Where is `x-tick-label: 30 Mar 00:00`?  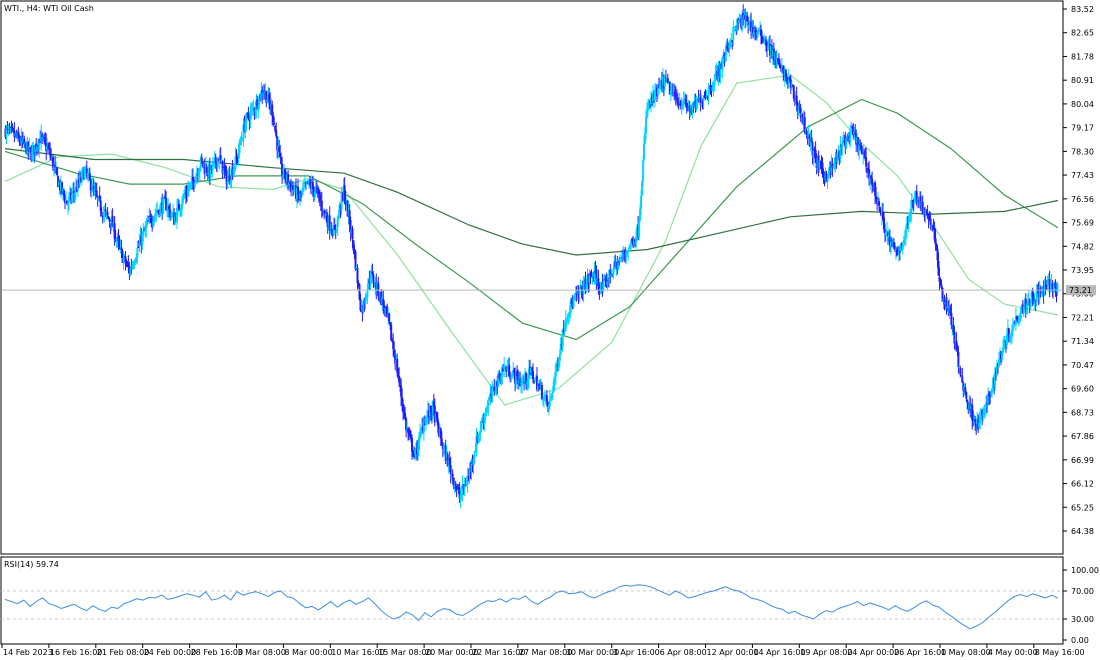 x-tick-label: 30 Mar 00:00 is located at coordinates (592, 652).